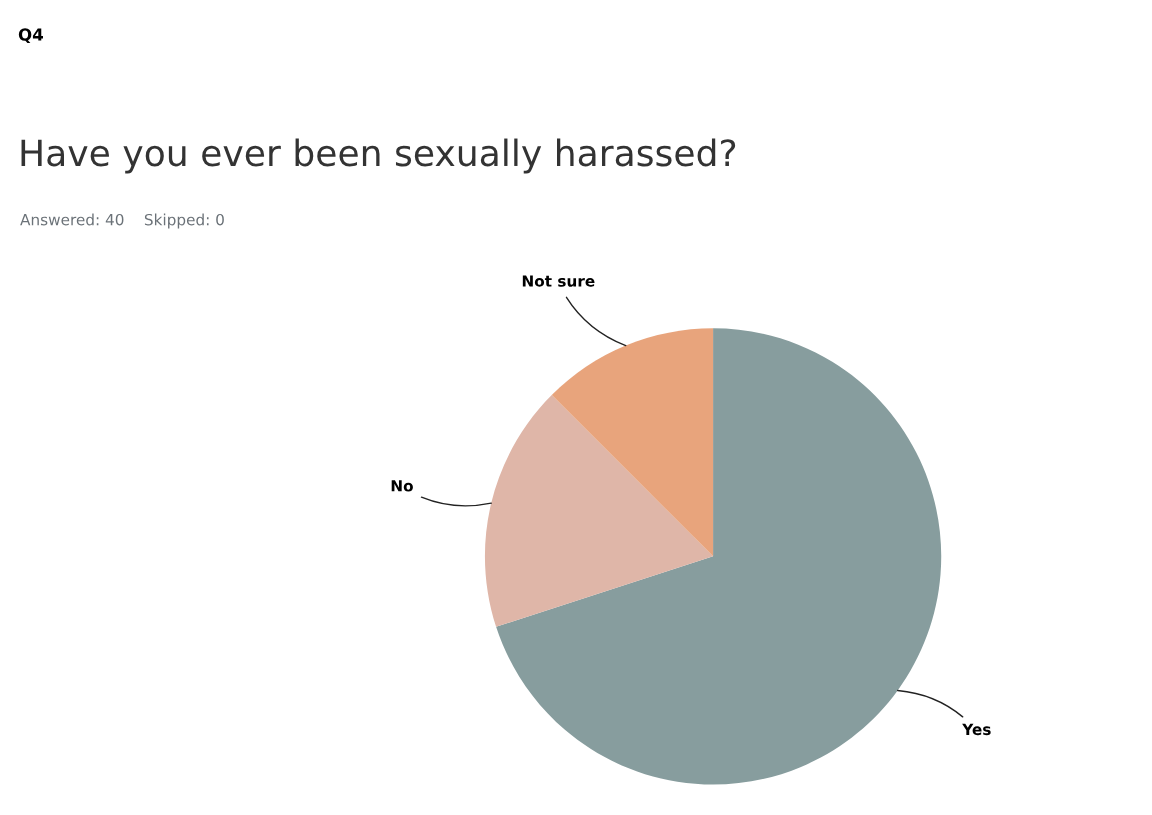 This screenshot has width=1152, height=815. Describe the element at coordinates (30, 36) in the screenshot. I see `text: Q4` at that location.